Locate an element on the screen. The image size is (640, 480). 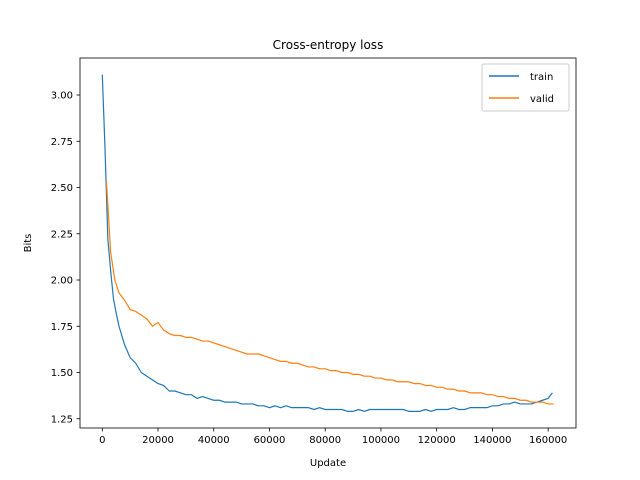
x-tick-label: 0 is located at coordinates (102, 440).